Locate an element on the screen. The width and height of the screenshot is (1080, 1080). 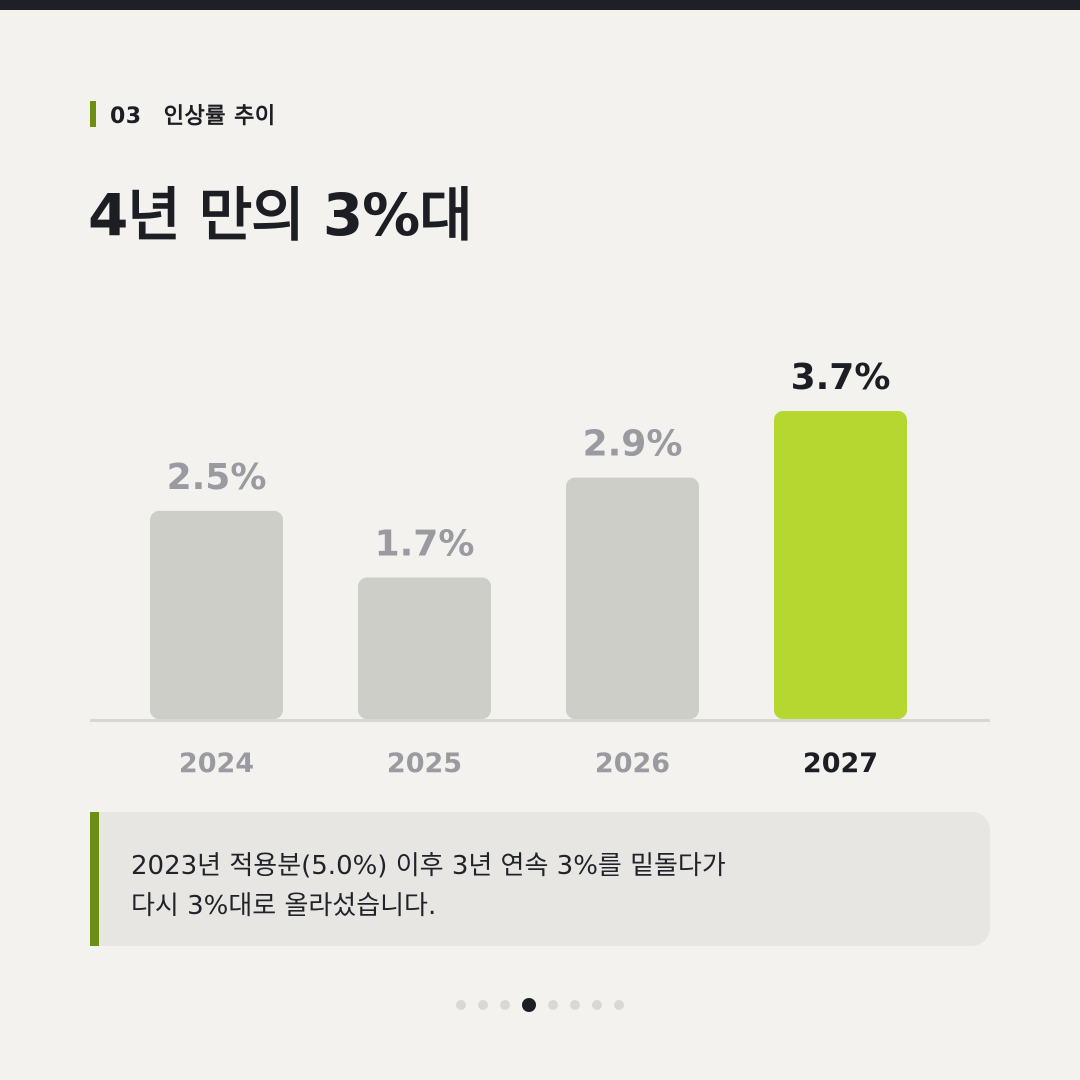
section-label: 03 인상률 추이 is located at coordinates (183, 114).